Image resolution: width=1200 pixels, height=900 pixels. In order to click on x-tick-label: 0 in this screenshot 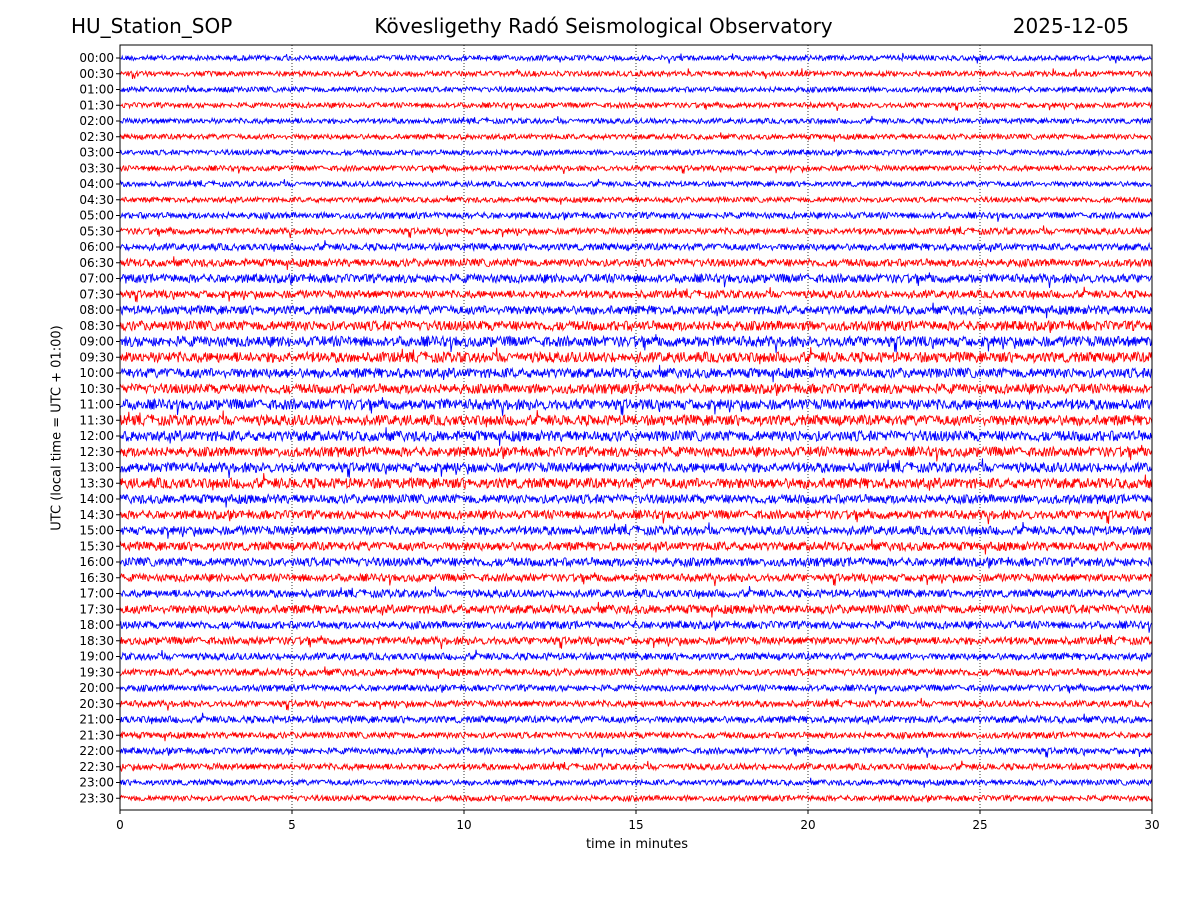, I will do `click(120, 825)`.